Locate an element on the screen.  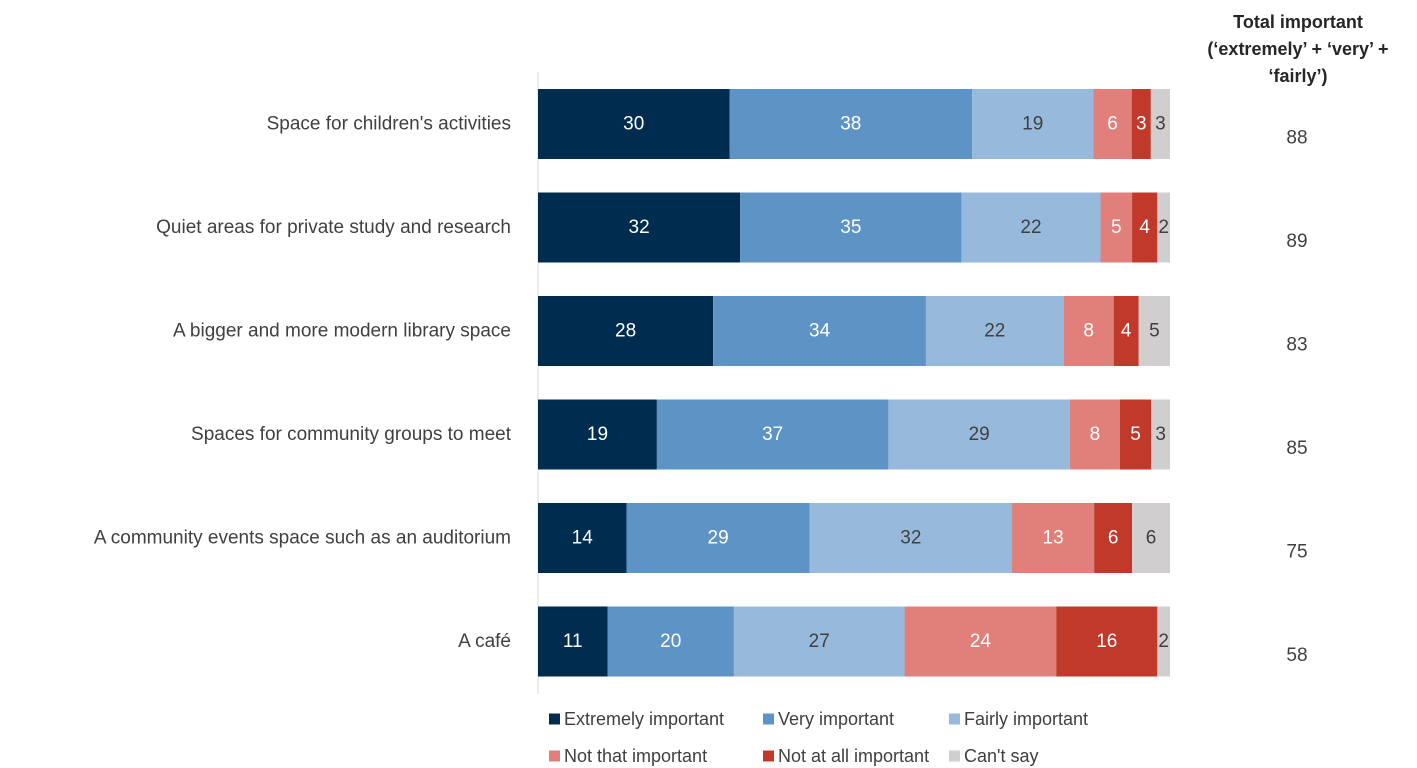
data-label: 24 is located at coordinates (981, 641).